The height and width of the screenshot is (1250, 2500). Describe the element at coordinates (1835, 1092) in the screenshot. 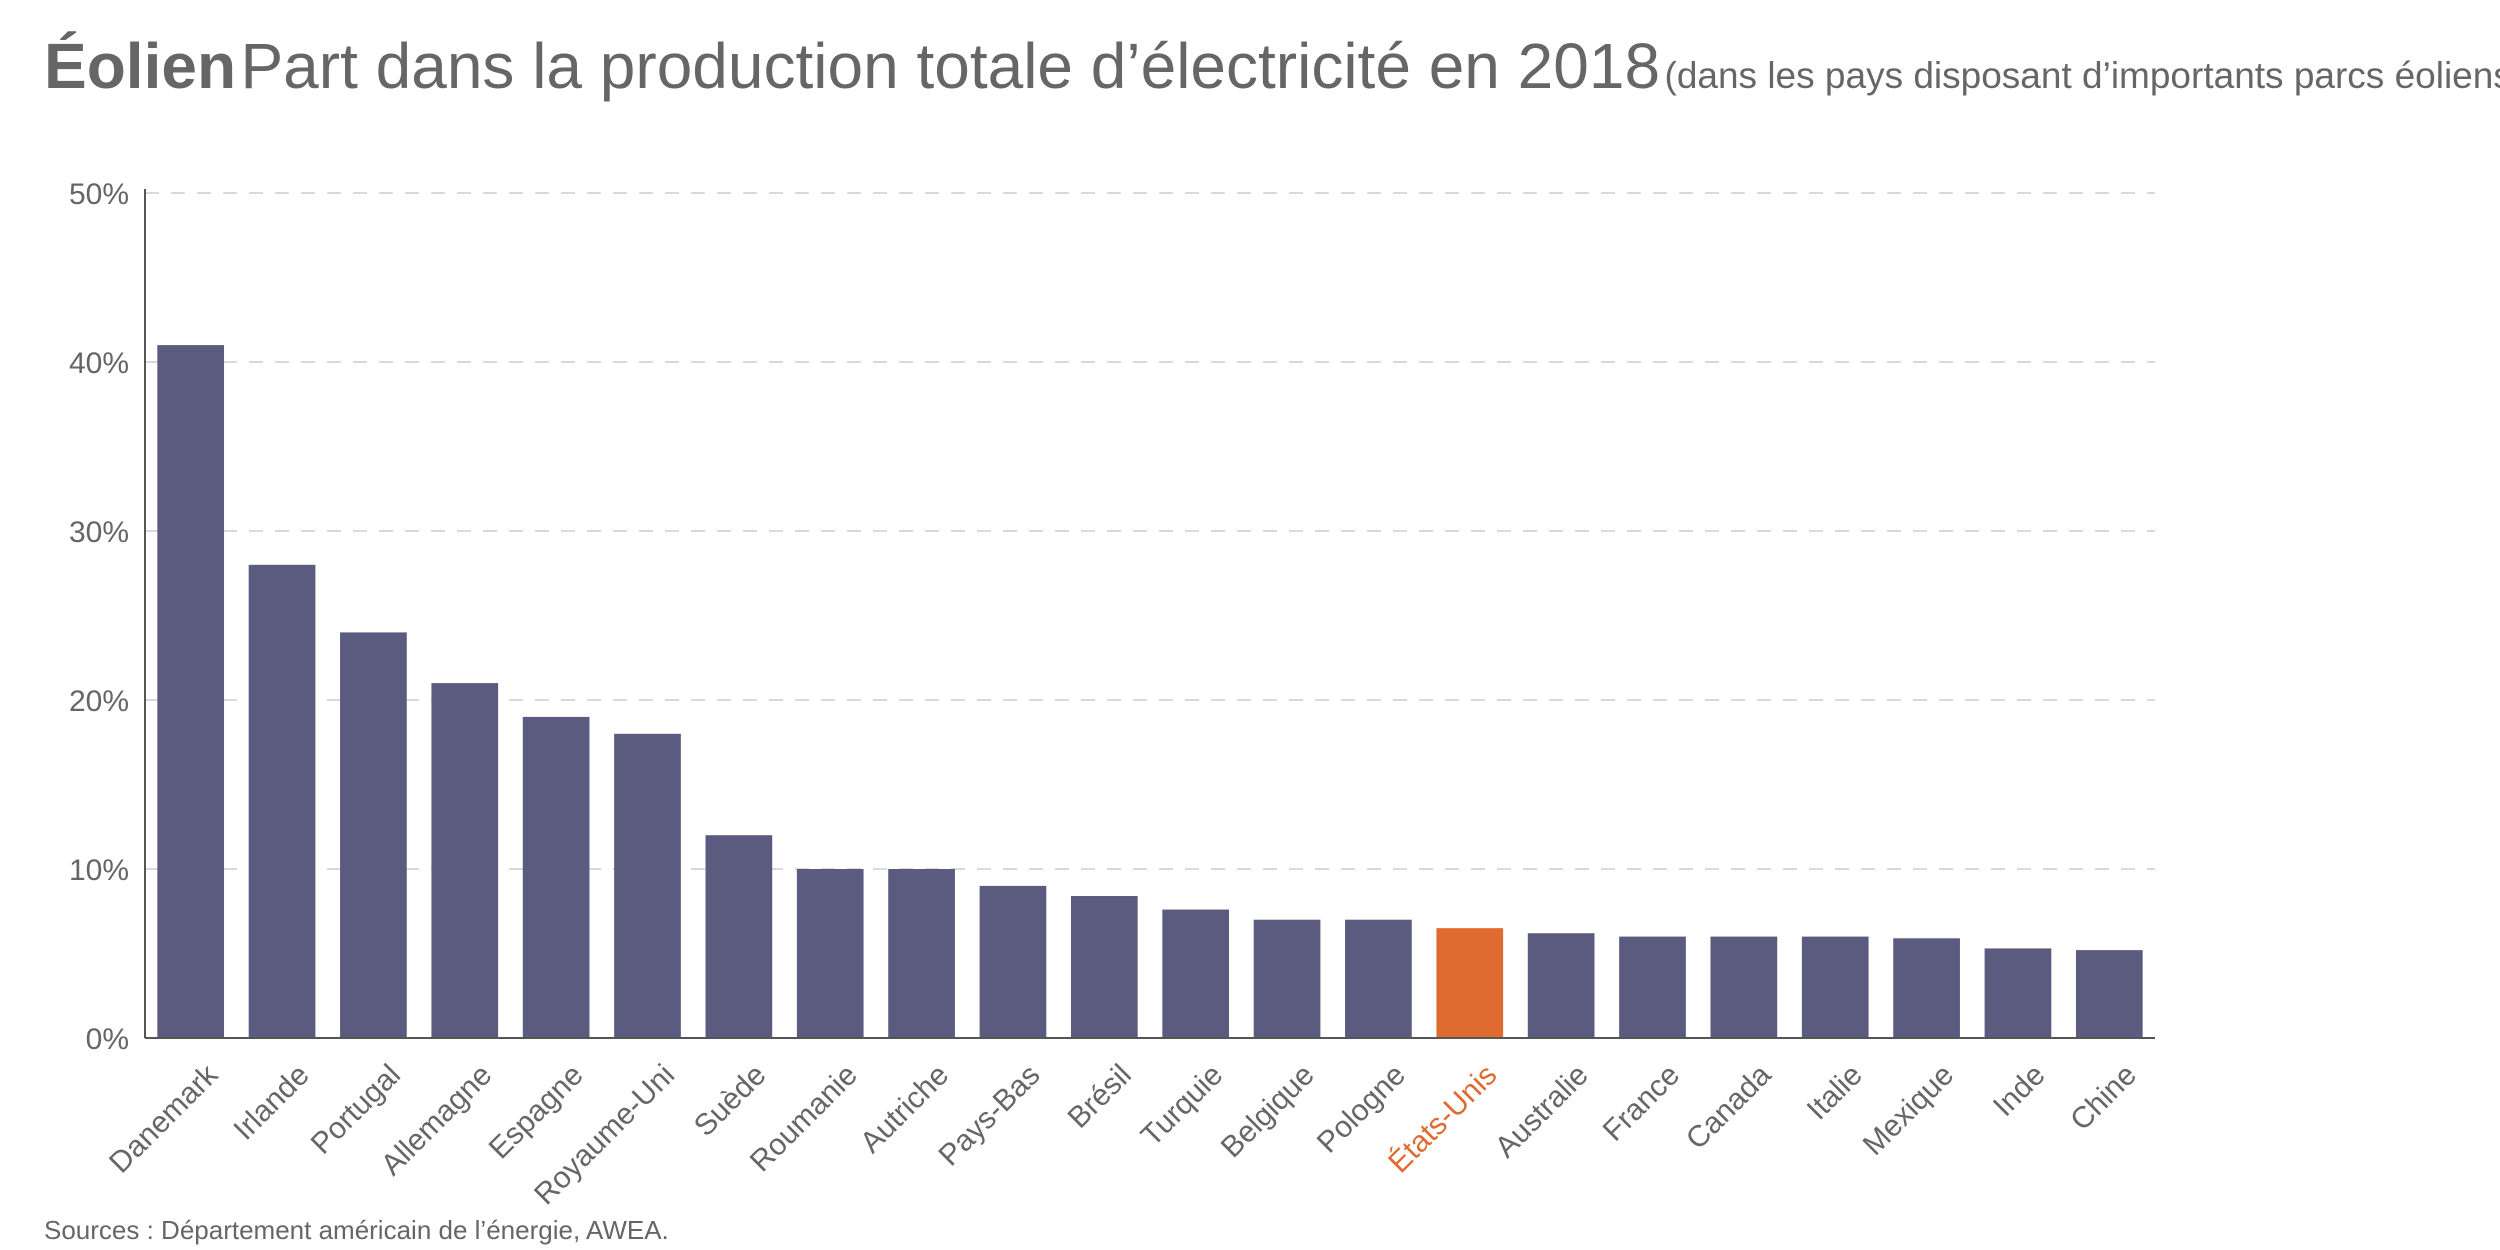

I see `x-tick-label: Italie` at that location.